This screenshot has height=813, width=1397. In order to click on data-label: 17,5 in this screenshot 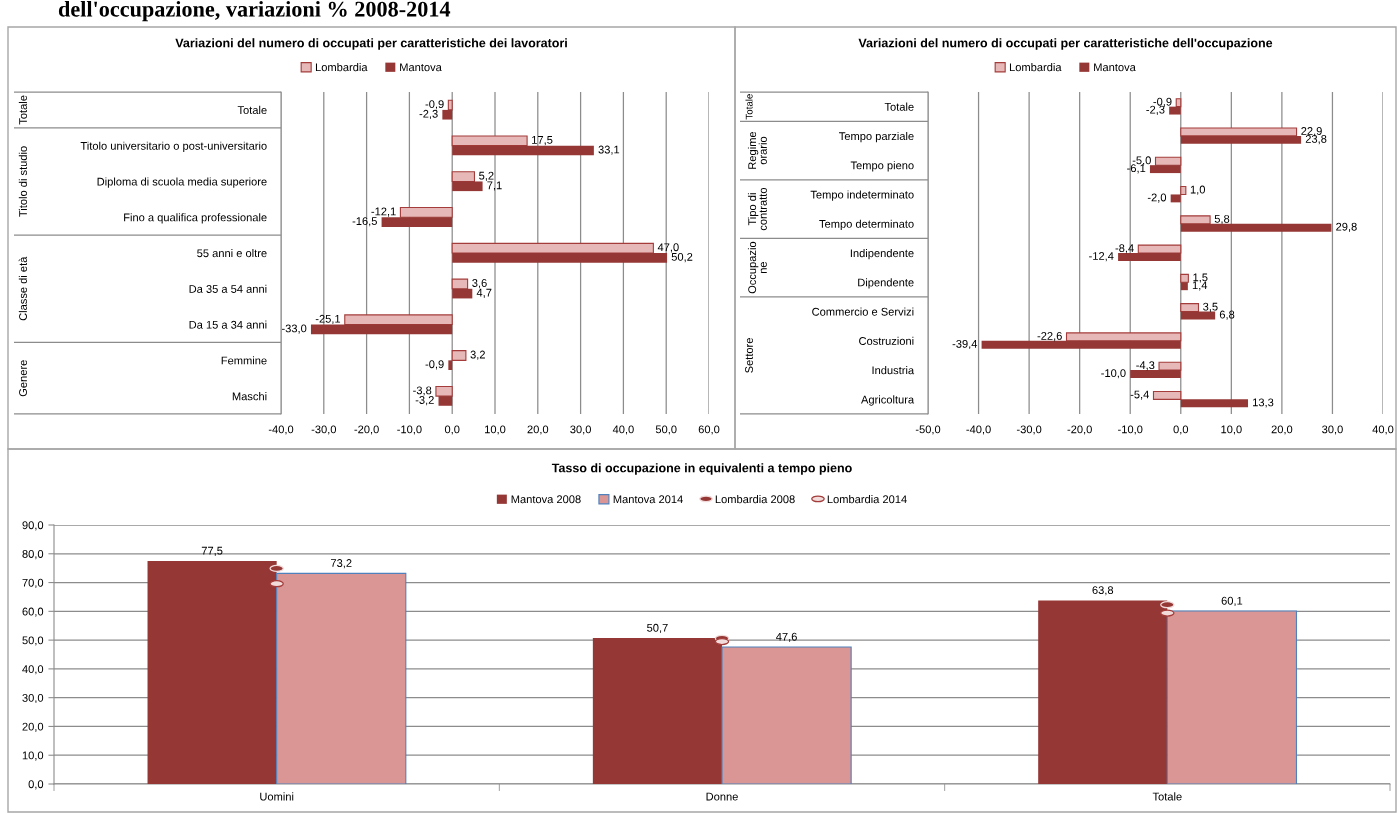, I will do `click(542, 141)`.